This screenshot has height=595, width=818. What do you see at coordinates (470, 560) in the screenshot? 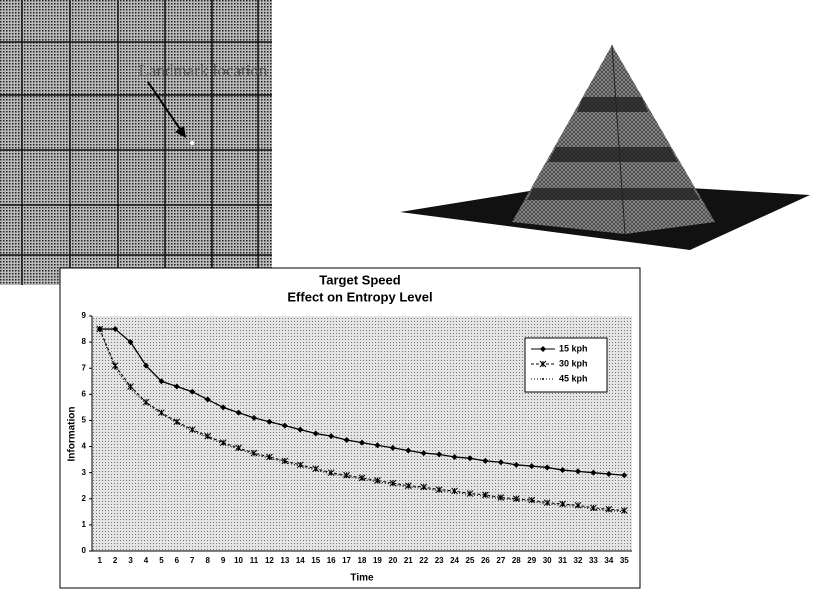
I see `x-tick-label: 25` at bounding box center [470, 560].